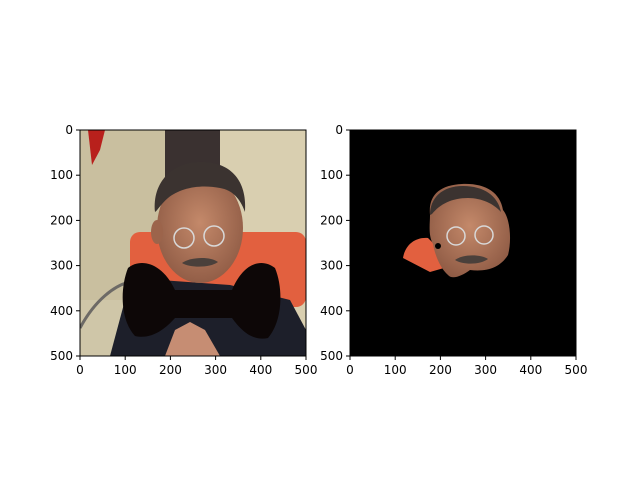 This screenshot has height=480, width=640. I want to click on right-ytick-label: 300, so click(331, 266).